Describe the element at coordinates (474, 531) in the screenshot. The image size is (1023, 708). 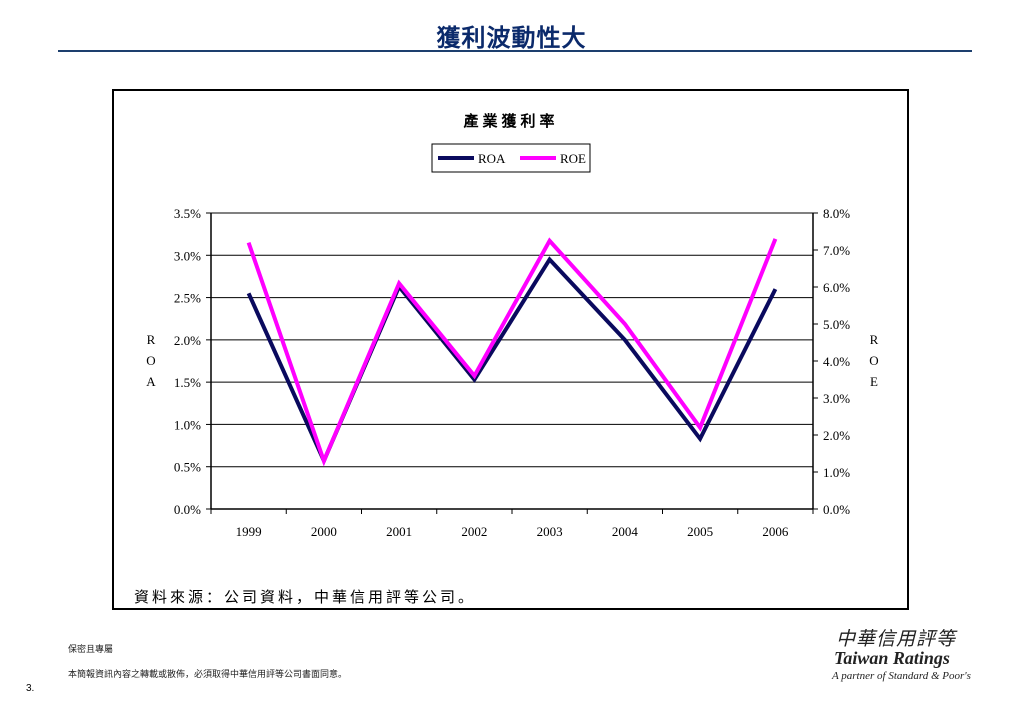
I see `x-tick-label: 2002` at that location.